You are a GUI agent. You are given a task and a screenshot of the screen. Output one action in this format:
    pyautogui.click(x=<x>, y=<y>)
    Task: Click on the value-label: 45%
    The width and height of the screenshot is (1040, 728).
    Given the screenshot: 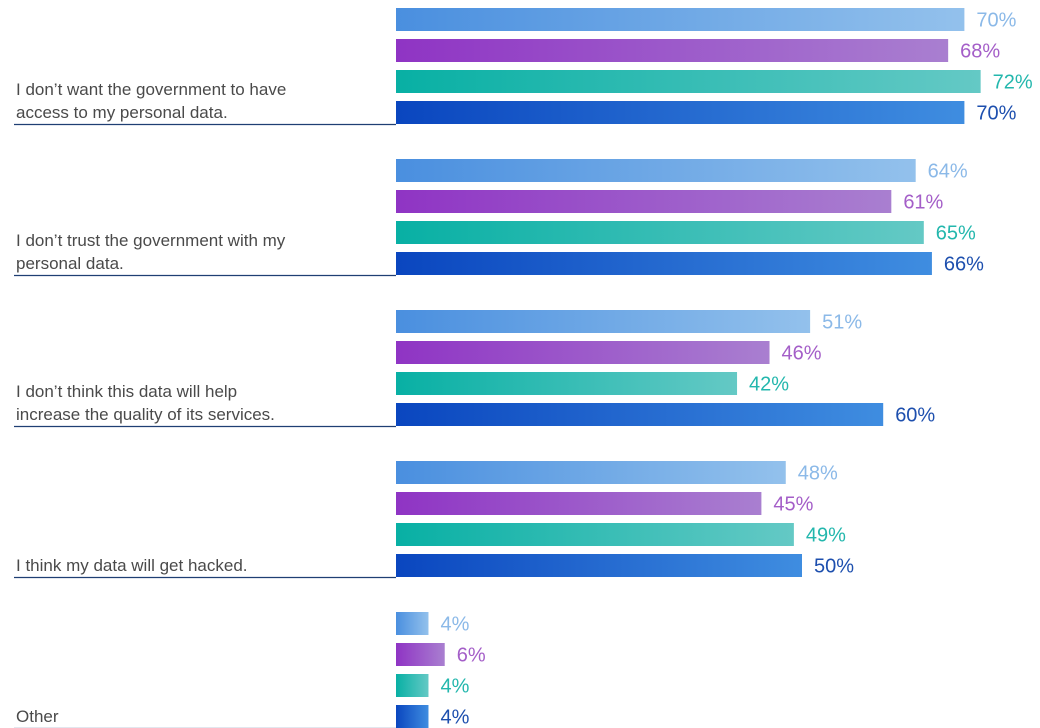 What is the action you would take?
    pyautogui.click(x=793, y=505)
    